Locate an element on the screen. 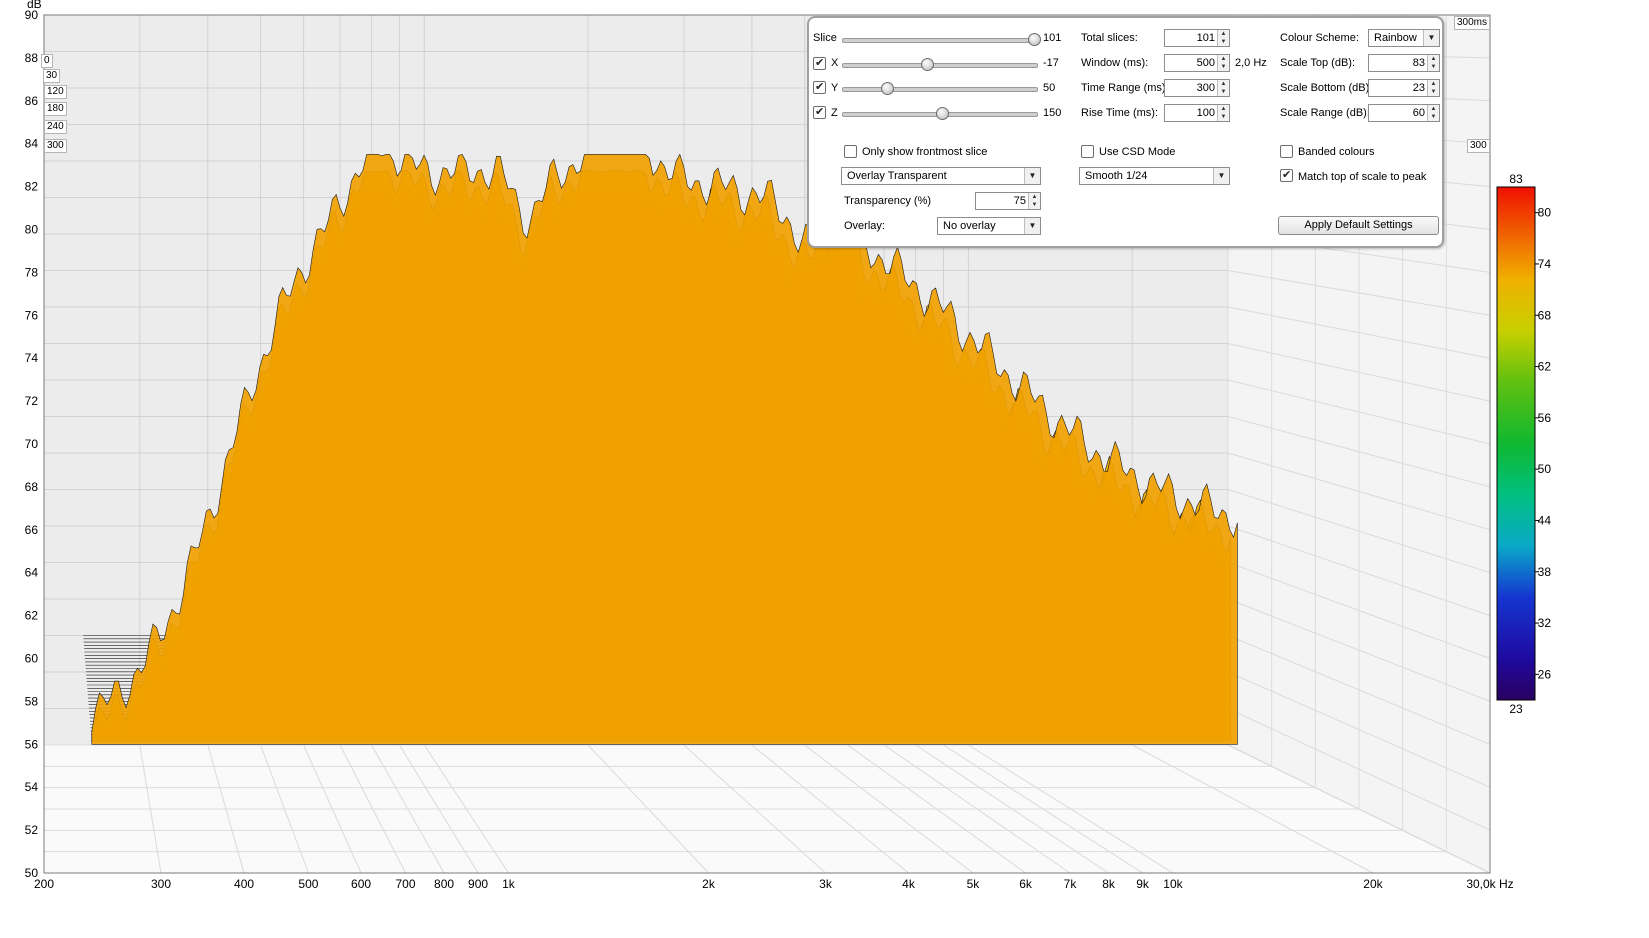  colour-scale: 83 23 80 74 68 62 56 50 44 38 32 26 is located at coordinates (1524, 444).